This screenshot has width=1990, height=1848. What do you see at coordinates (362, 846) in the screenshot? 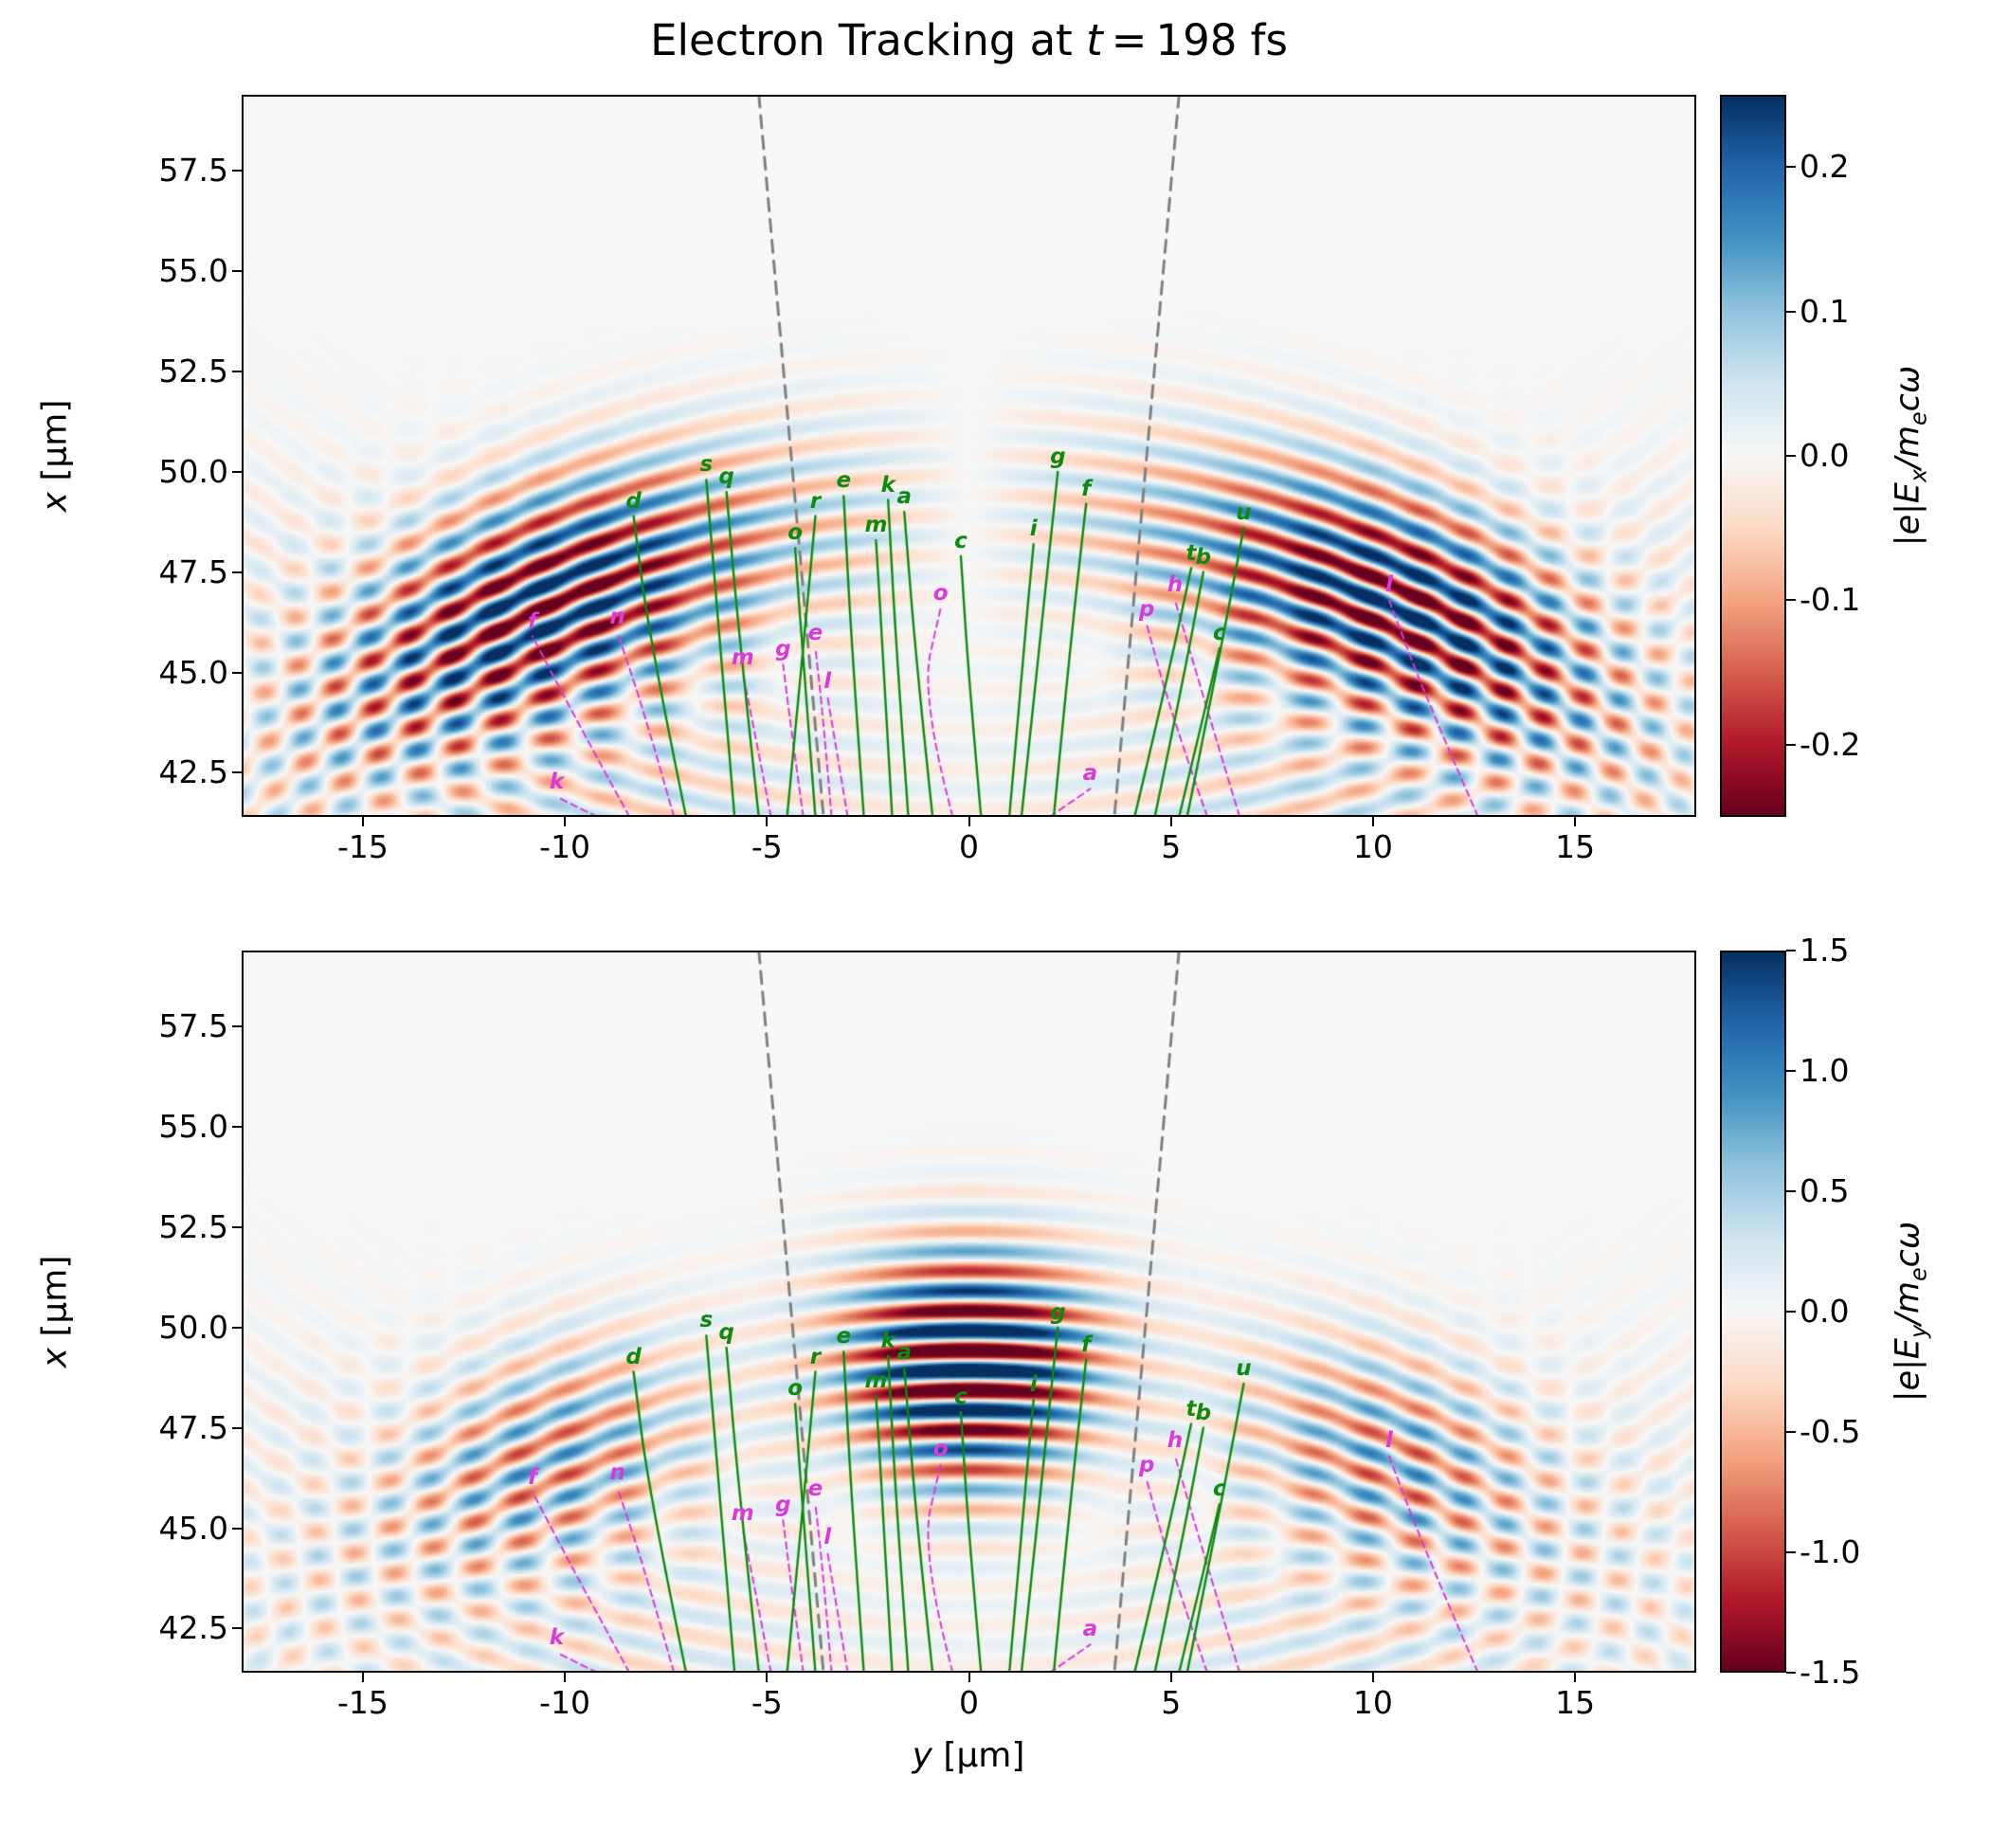
I see `x-tick-label: -15` at bounding box center [362, 846].